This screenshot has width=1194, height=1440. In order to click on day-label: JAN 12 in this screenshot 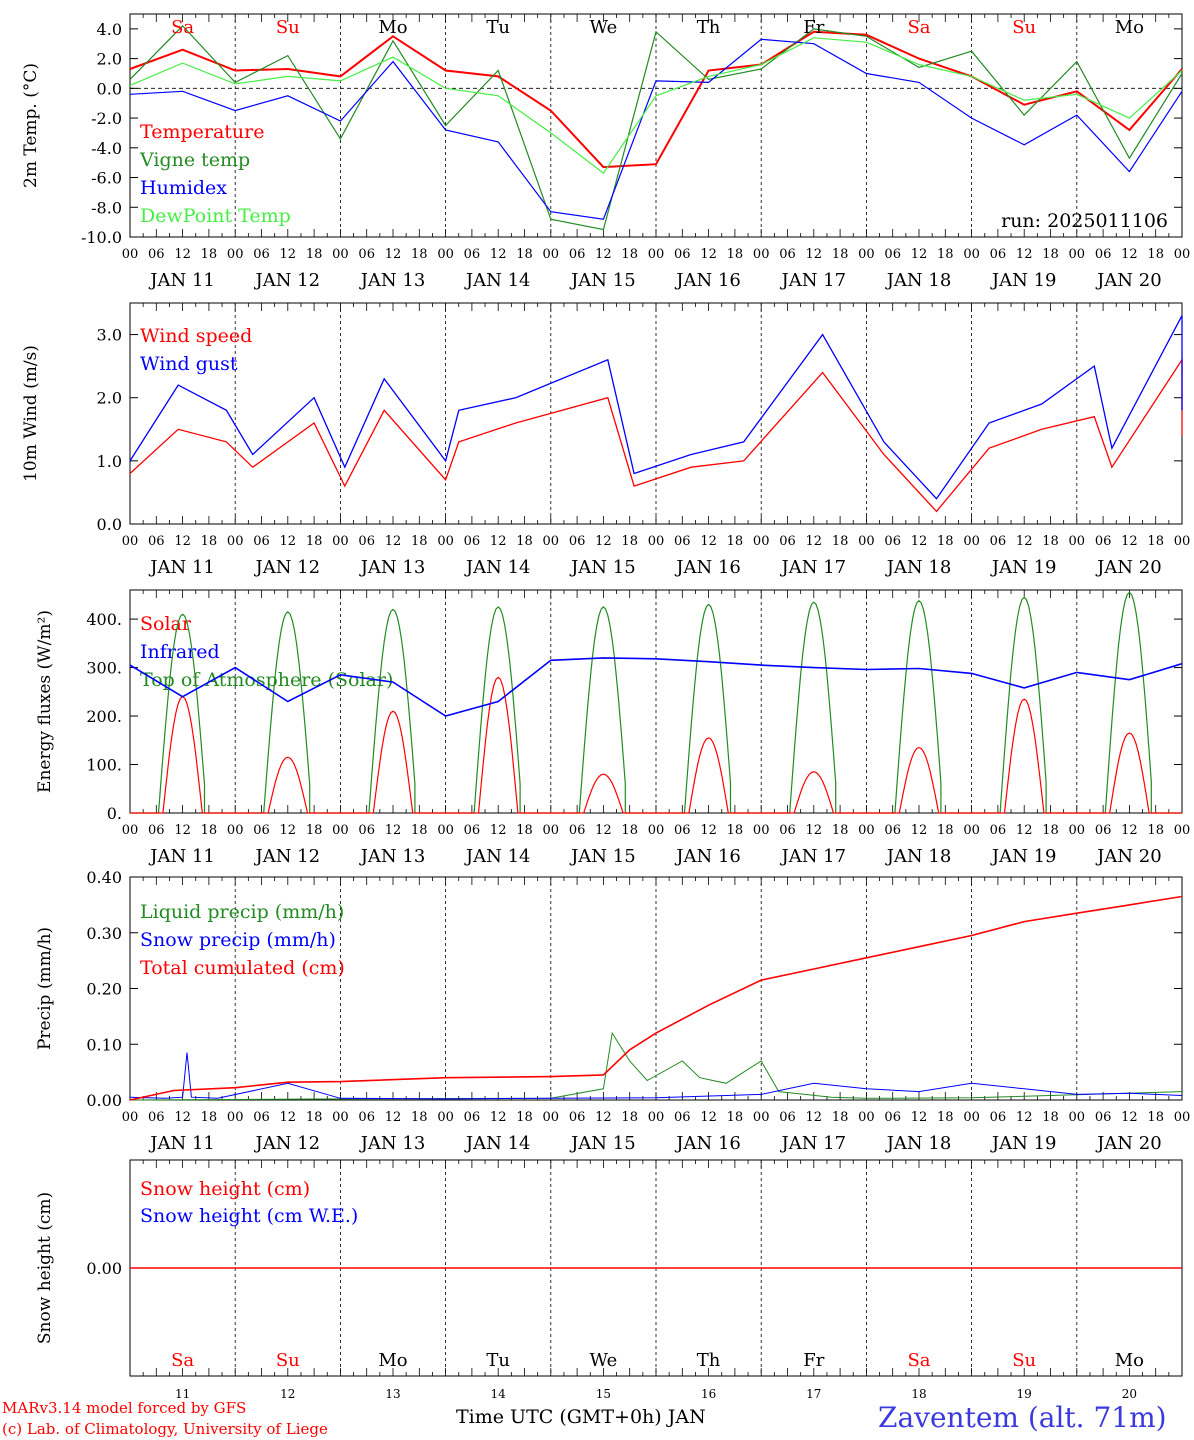, I will do `click(287, 567)`.